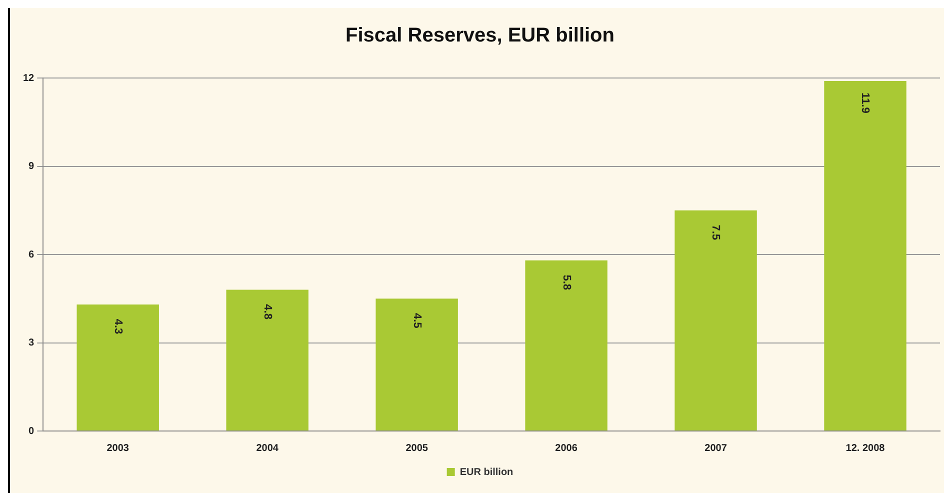  What do you see at coordinates (417, 448) in the screenshot?
I see `x-tick-label: 2005` at bounding box center [417, 448].